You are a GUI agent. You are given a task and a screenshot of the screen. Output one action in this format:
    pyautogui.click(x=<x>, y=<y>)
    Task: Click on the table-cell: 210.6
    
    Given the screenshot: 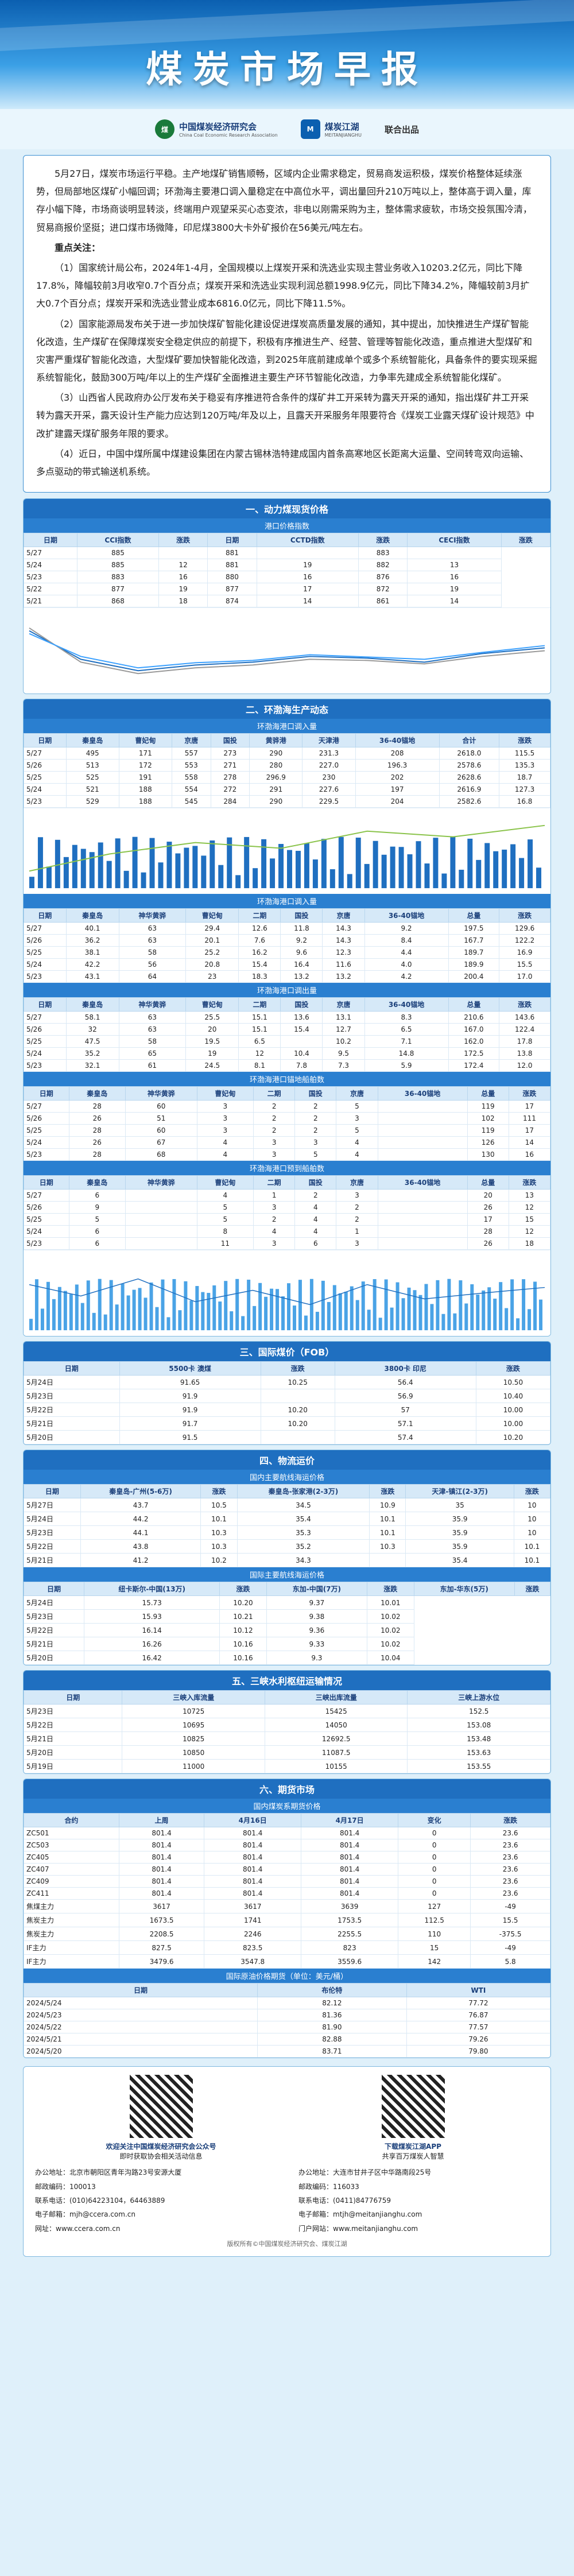 What is the action you would take?
    pyautogui.click(x=474, y=1017)
    